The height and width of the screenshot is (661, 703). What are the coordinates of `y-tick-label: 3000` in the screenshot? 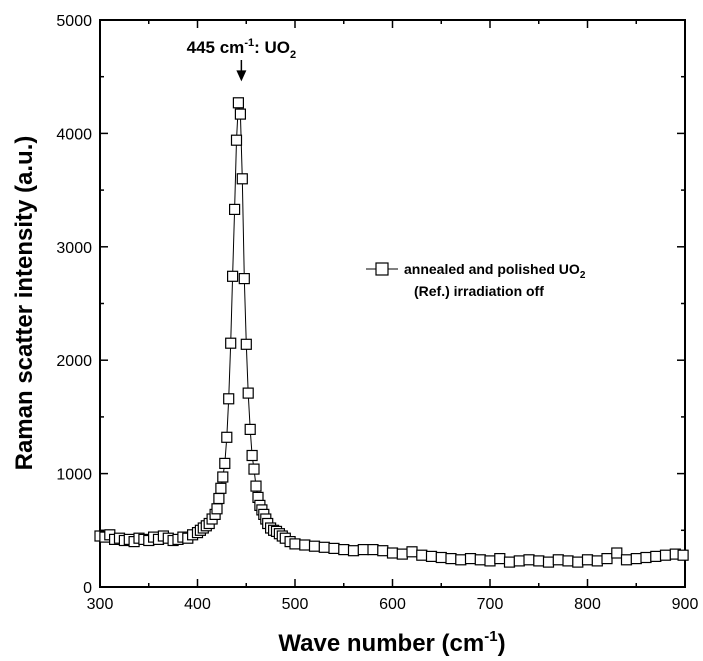 It's located at (74, 248).